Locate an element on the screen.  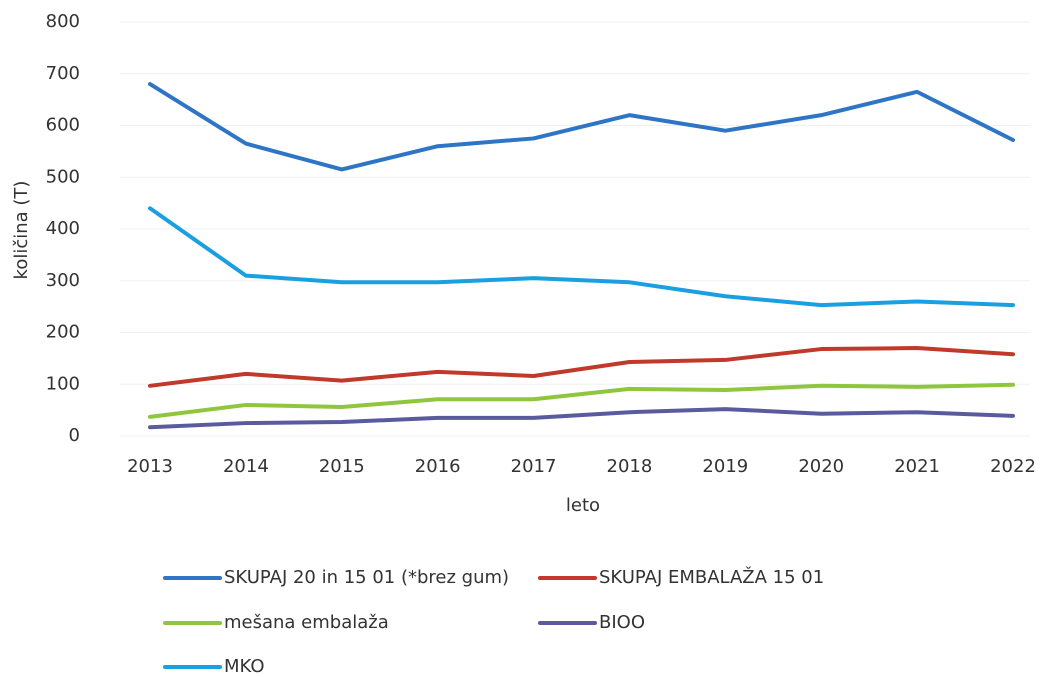
x-tick-label: 2020 is located at coordinates (821, 466).